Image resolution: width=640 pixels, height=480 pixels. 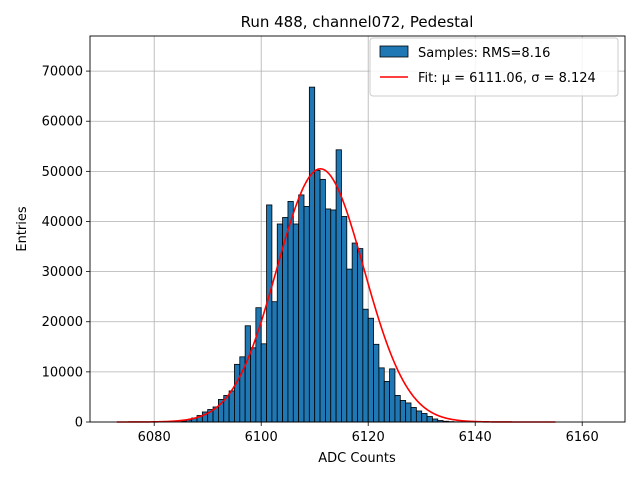 I want to click on y-tick-label: 70000, so click(x=62, y=72).